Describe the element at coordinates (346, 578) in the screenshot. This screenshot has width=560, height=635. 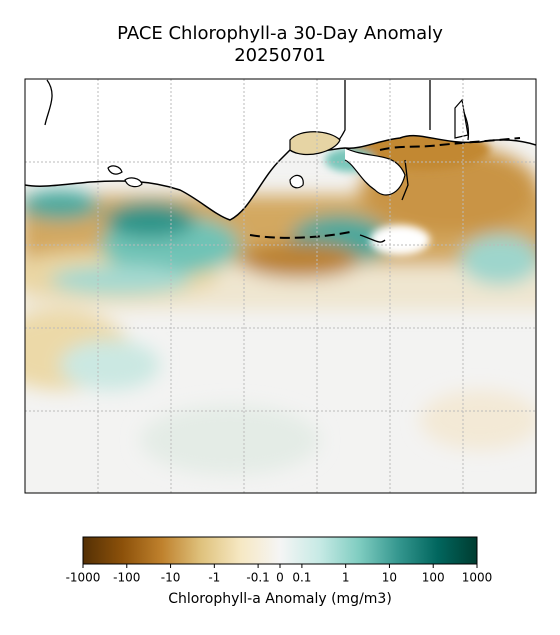
I see `colorbar-tick-label: 1` at that location.